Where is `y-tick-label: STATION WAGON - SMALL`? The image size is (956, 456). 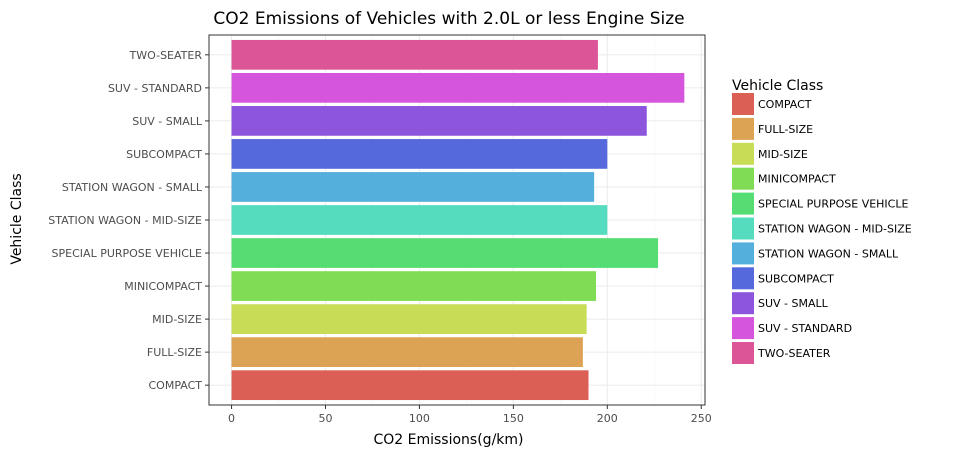
y-tick-label: STATION WAGON - SMALL is located at coordinates (132, 187).